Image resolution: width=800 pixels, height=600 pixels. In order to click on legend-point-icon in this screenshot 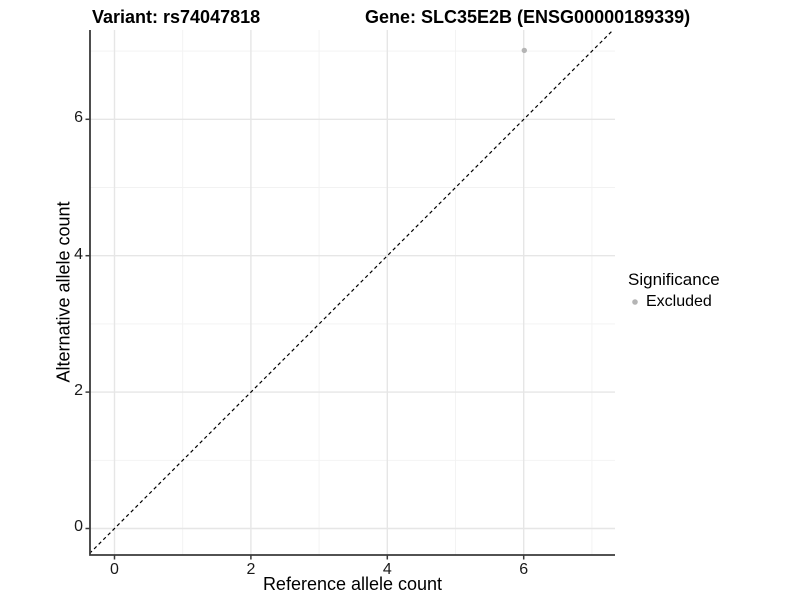, I will do `click(635, 302)`.